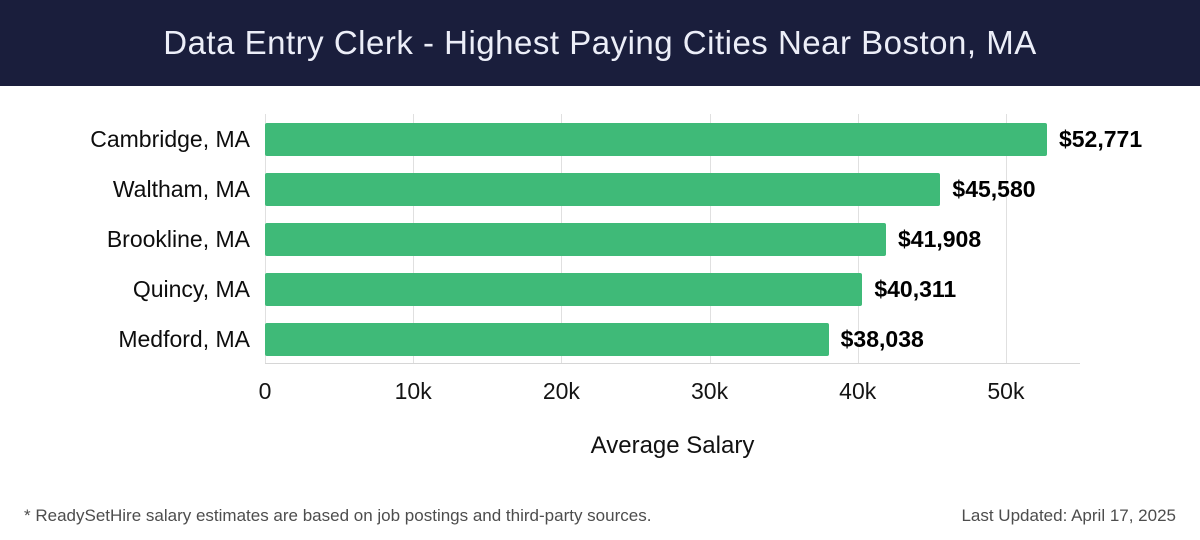 Image resolution: width=1200 pixels, height=540 pixels. What do you see at coordinates (1068, 515) in the screenshot?
I see `footer-last-updated: Last Updated: April 17, 2025` at bounding box center [1068, 515].